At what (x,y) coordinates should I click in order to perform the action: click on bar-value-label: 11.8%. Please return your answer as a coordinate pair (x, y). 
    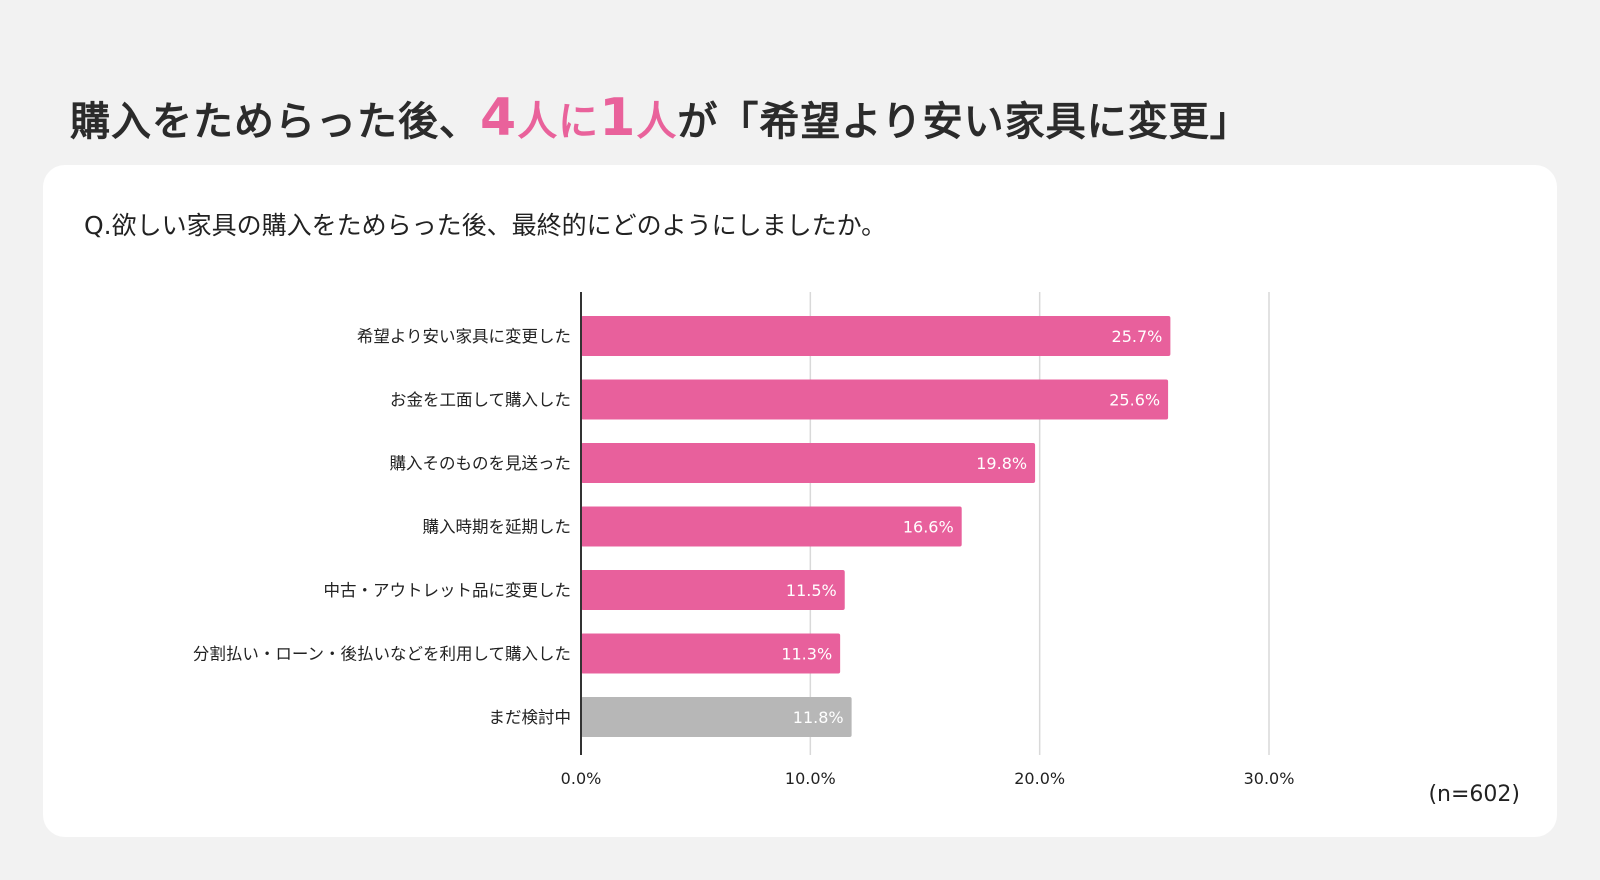
    Looking at the image, I should click on (818, 717).